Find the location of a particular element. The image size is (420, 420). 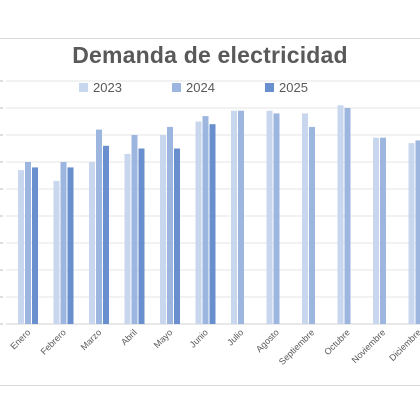

legend-item-2025: 2025 is located at coordinates (286, 87).